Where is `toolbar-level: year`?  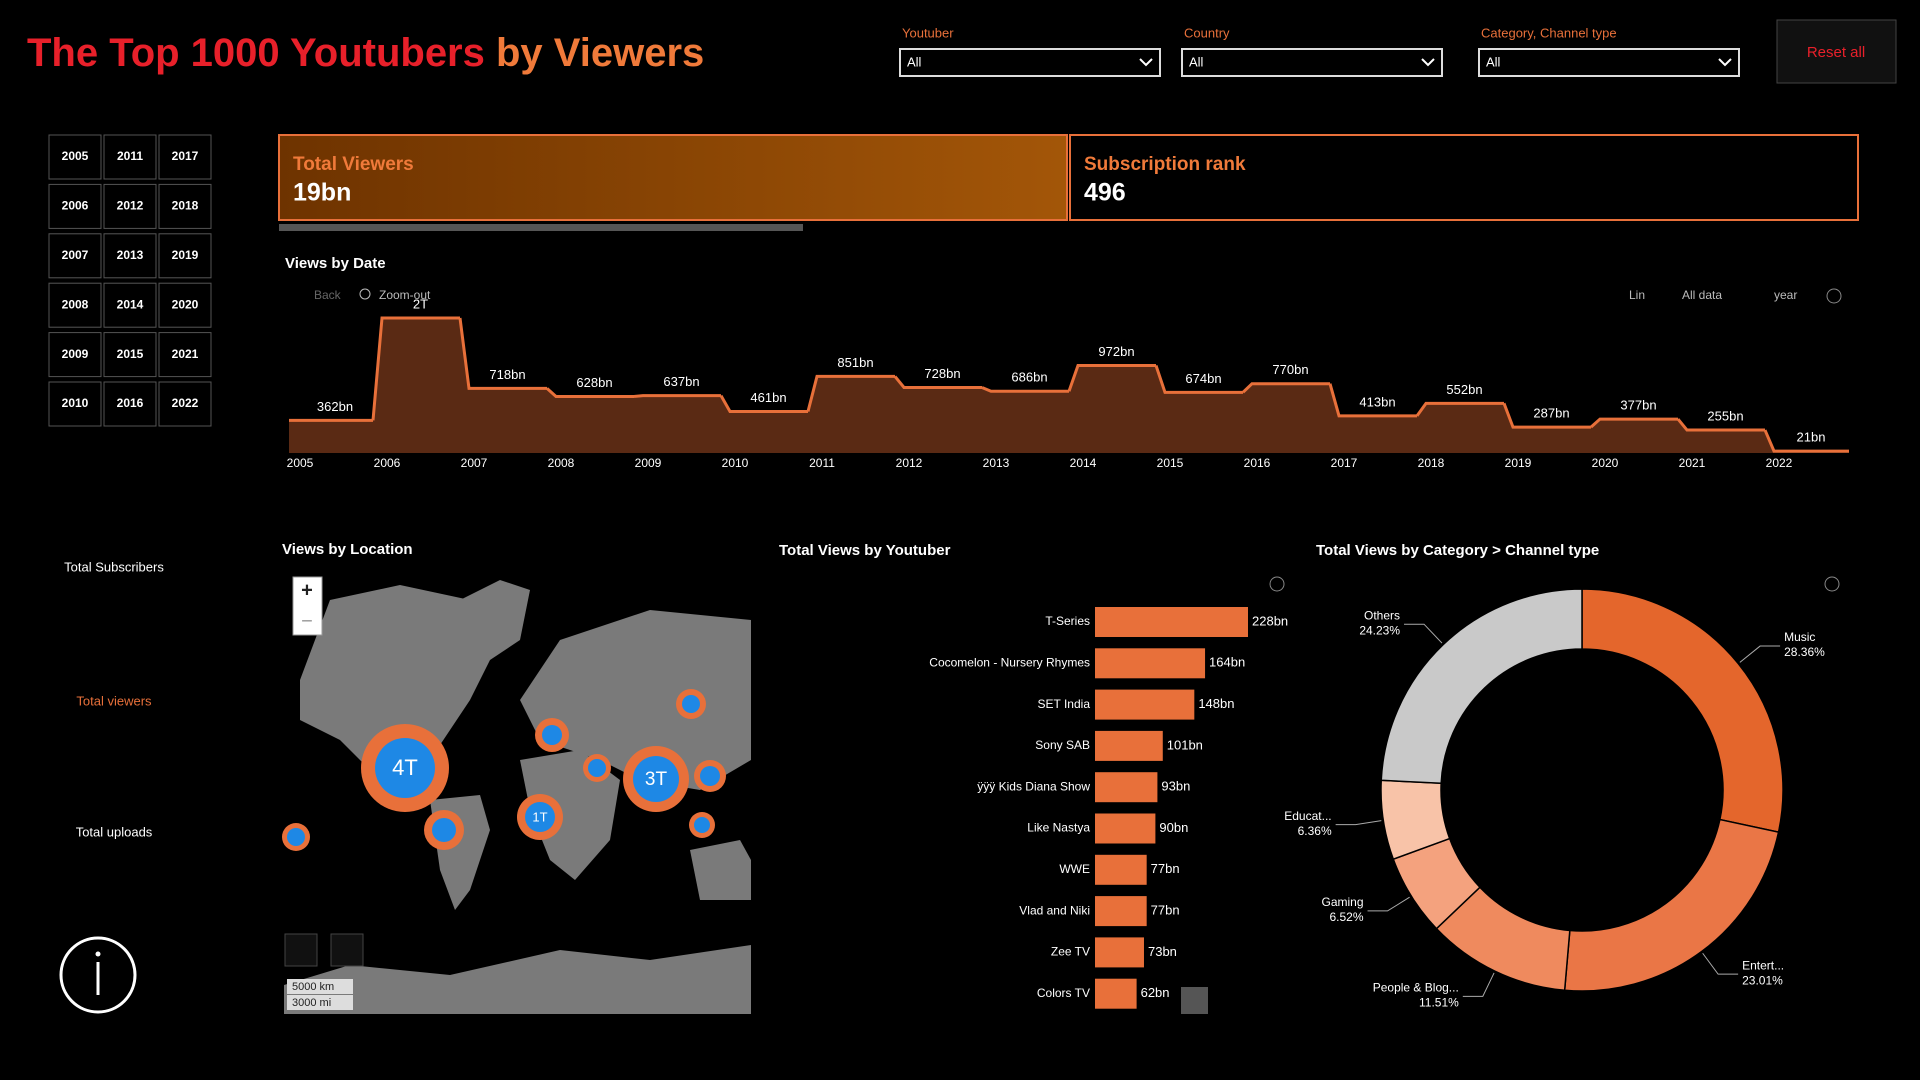 toolbar-level: year is located at coordinates (1785, 295).